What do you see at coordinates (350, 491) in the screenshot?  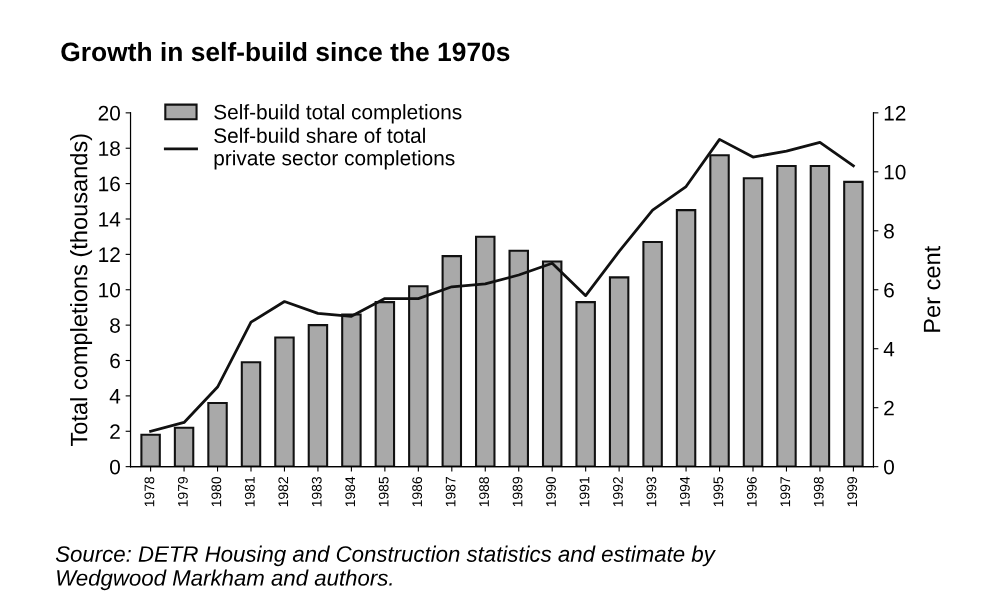 I see `x-tick-label: 1984` at bounding box center [350, 491].